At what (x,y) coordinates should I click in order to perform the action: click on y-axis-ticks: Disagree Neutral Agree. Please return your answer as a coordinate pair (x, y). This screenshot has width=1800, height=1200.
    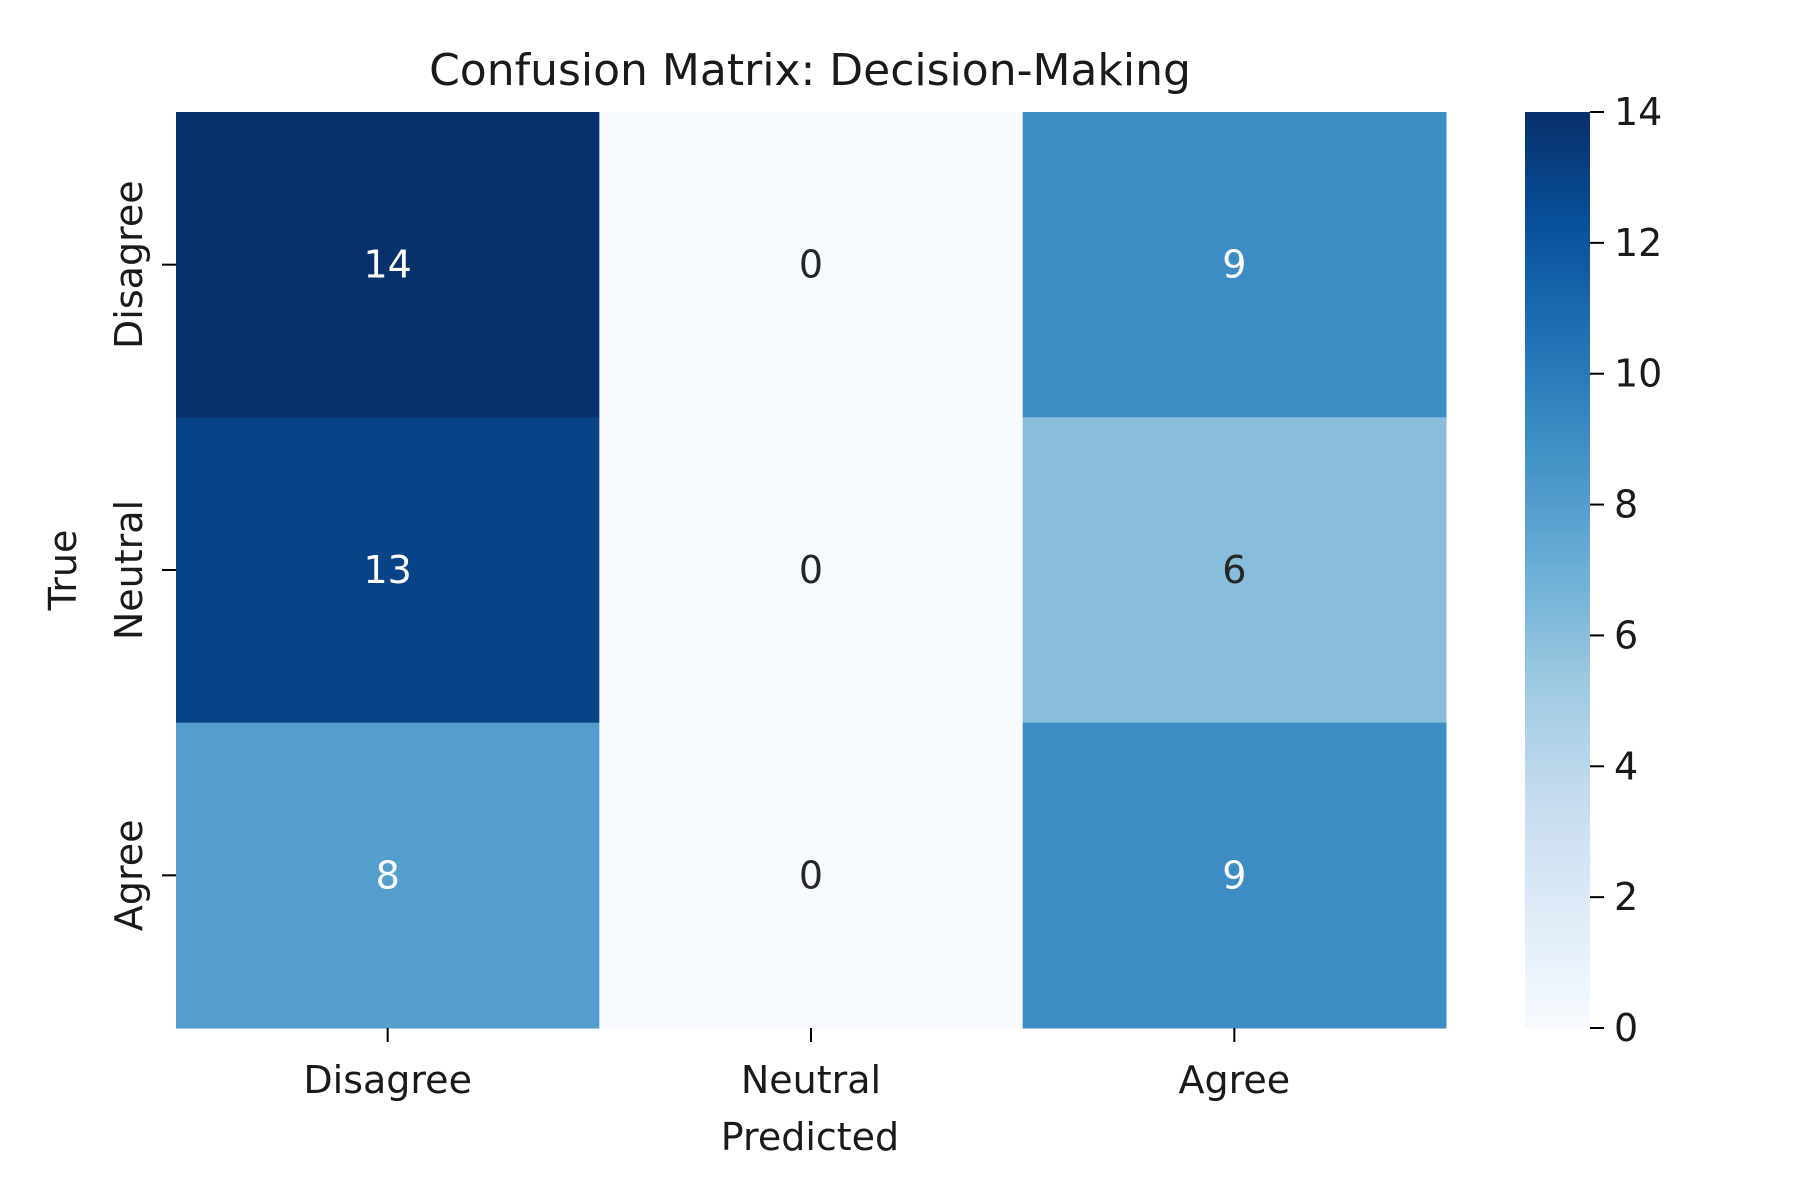
    Looking at the image, I should click on (141, 555).